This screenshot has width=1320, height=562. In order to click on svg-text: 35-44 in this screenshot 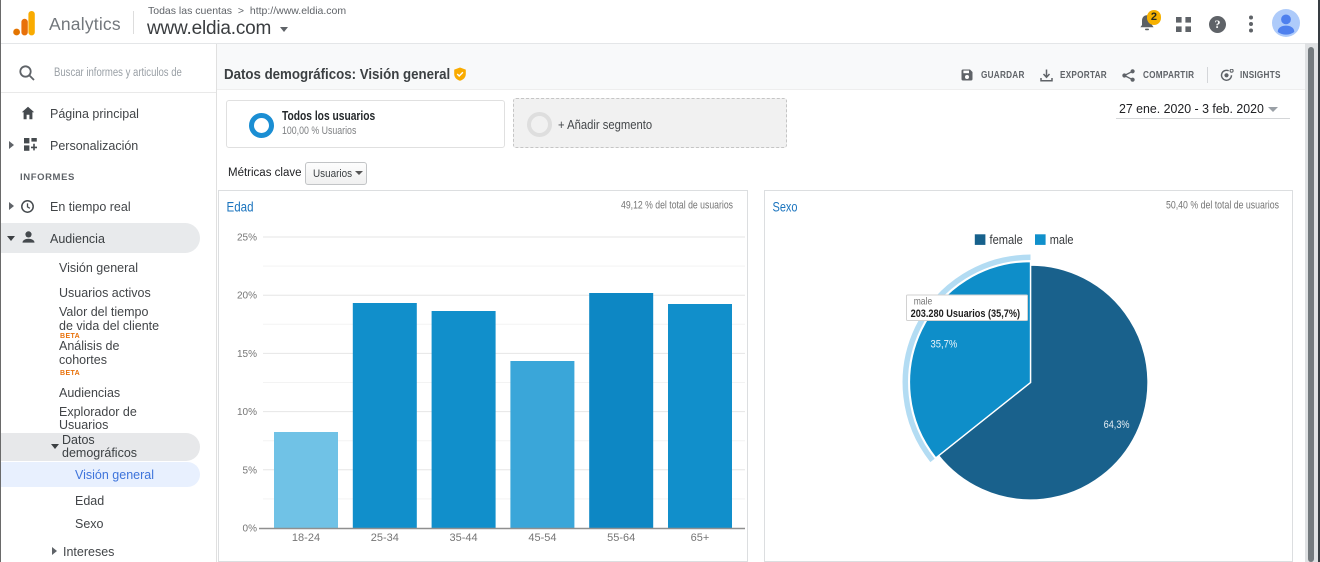, I will do `click(464, 538)`.